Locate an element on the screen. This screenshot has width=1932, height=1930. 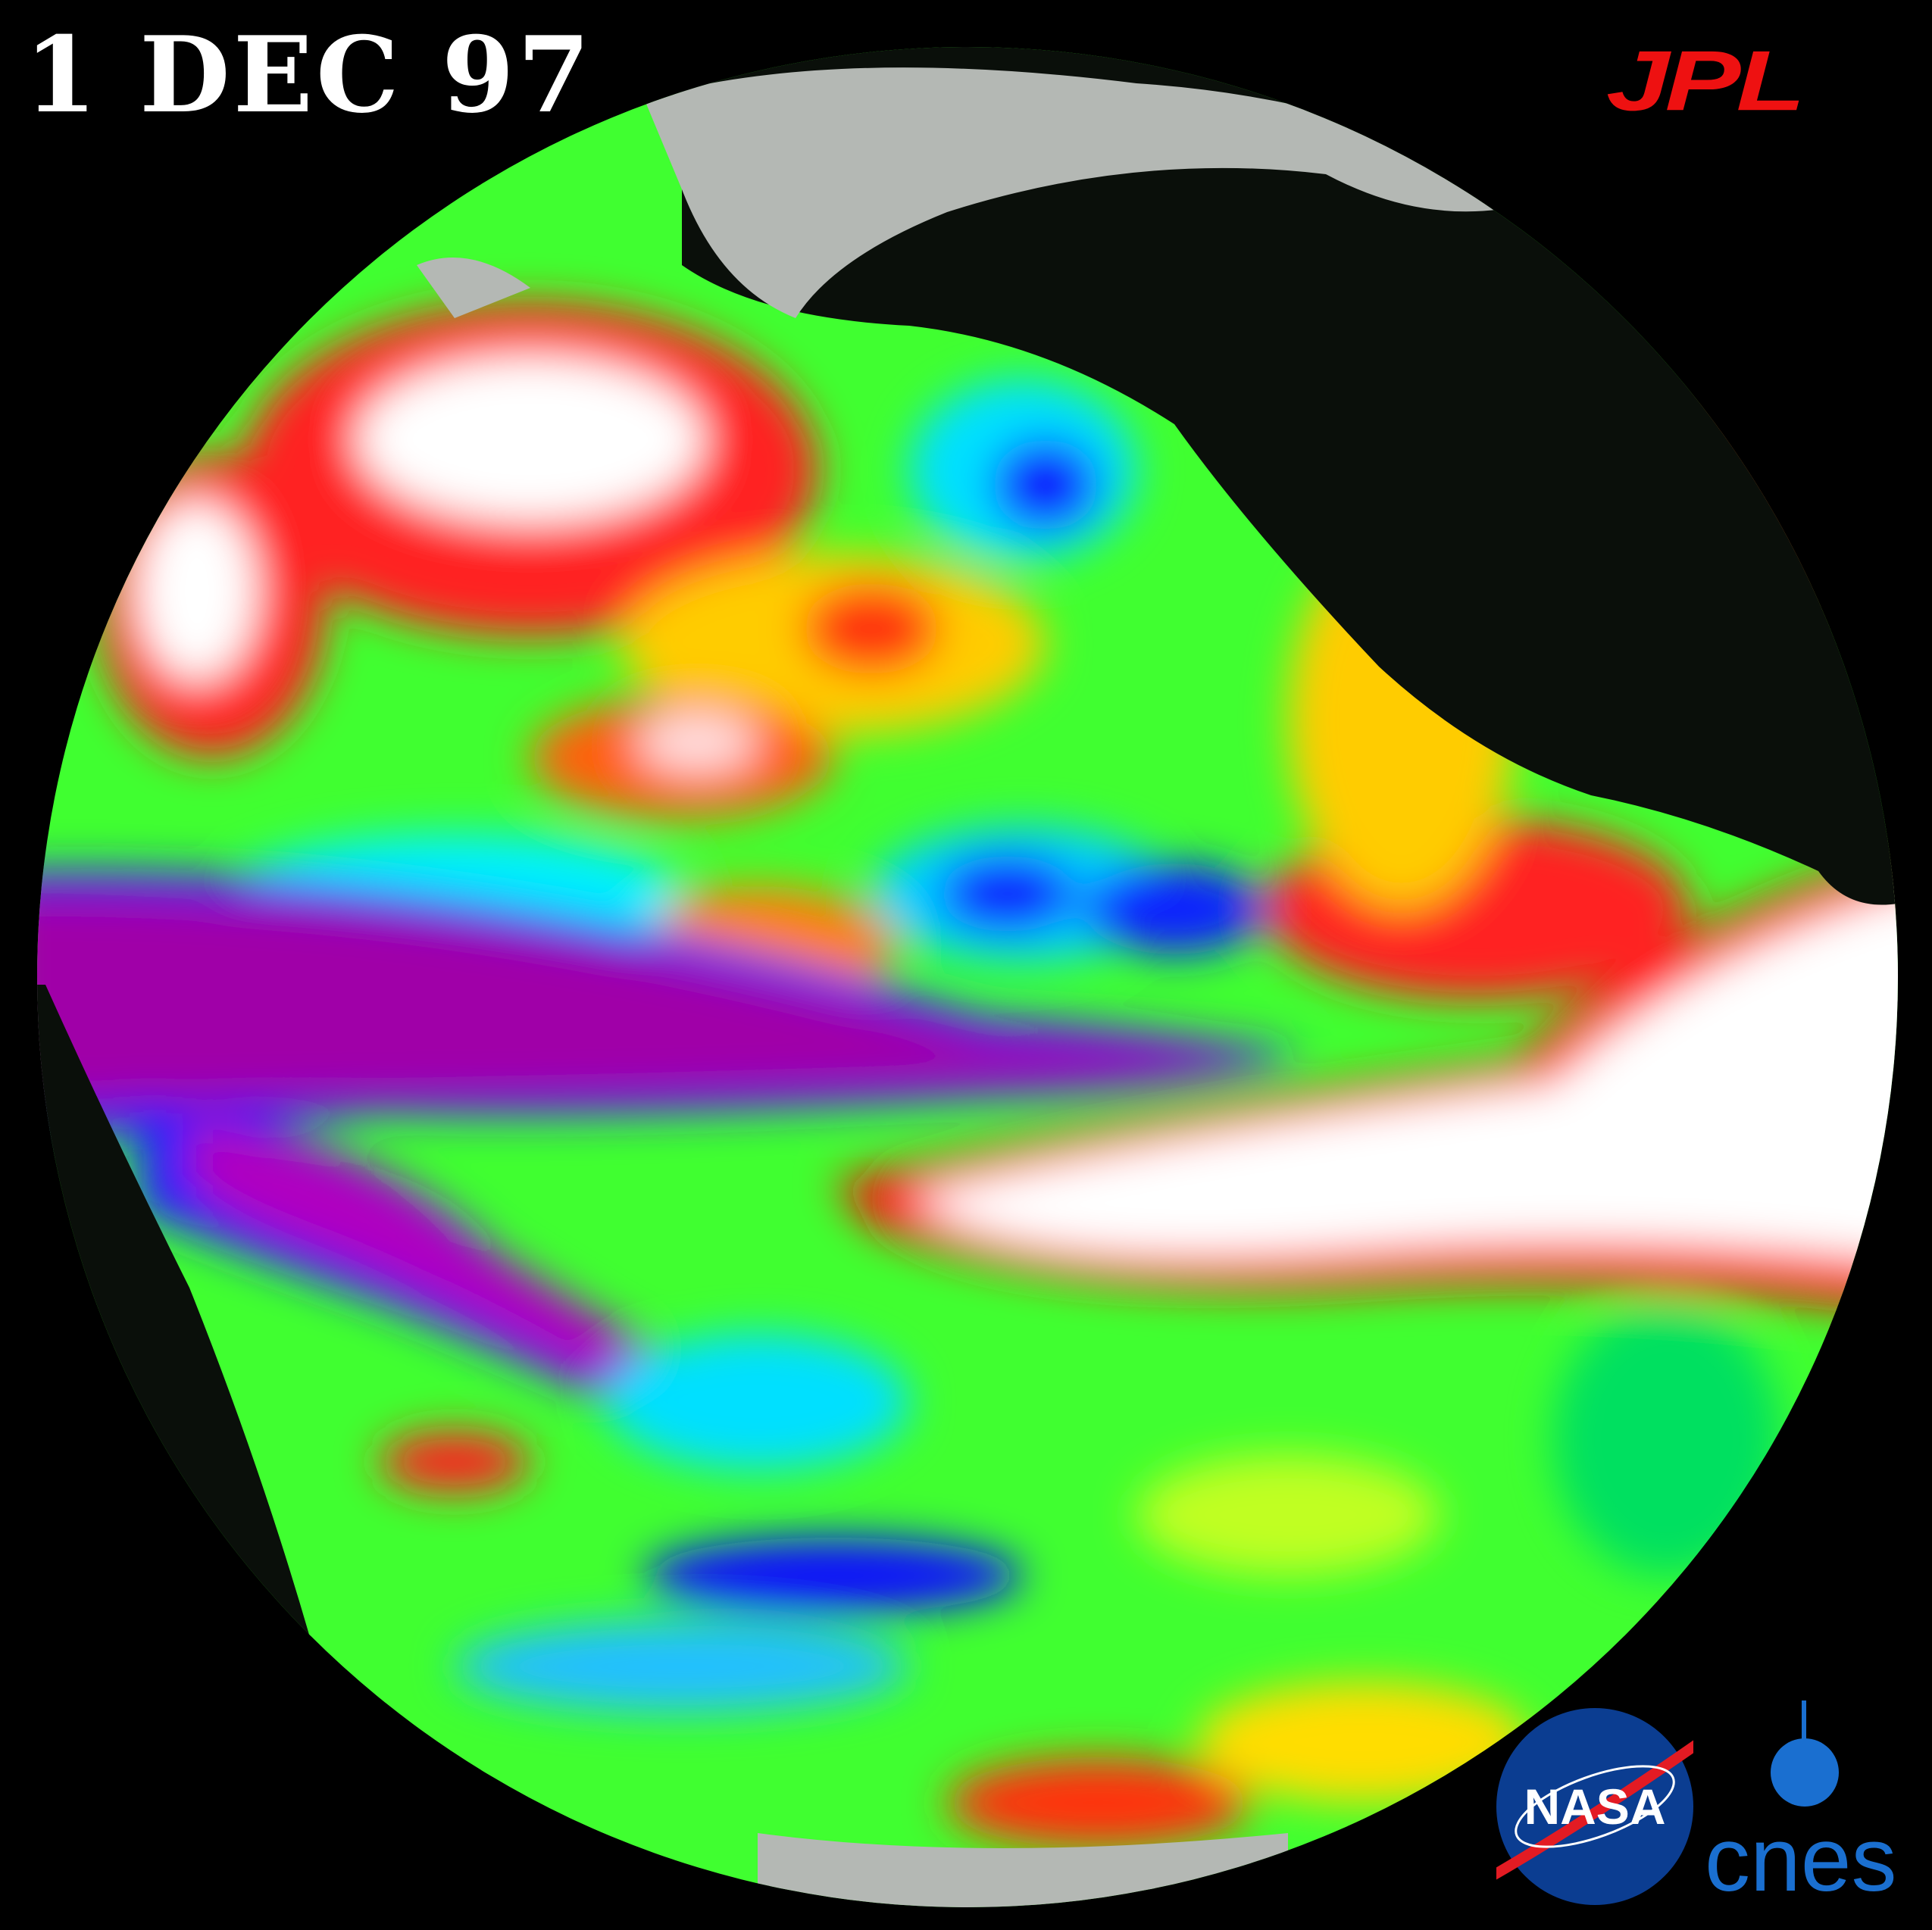
jpl-logo: JPL is located at coordinates (1705, 81).